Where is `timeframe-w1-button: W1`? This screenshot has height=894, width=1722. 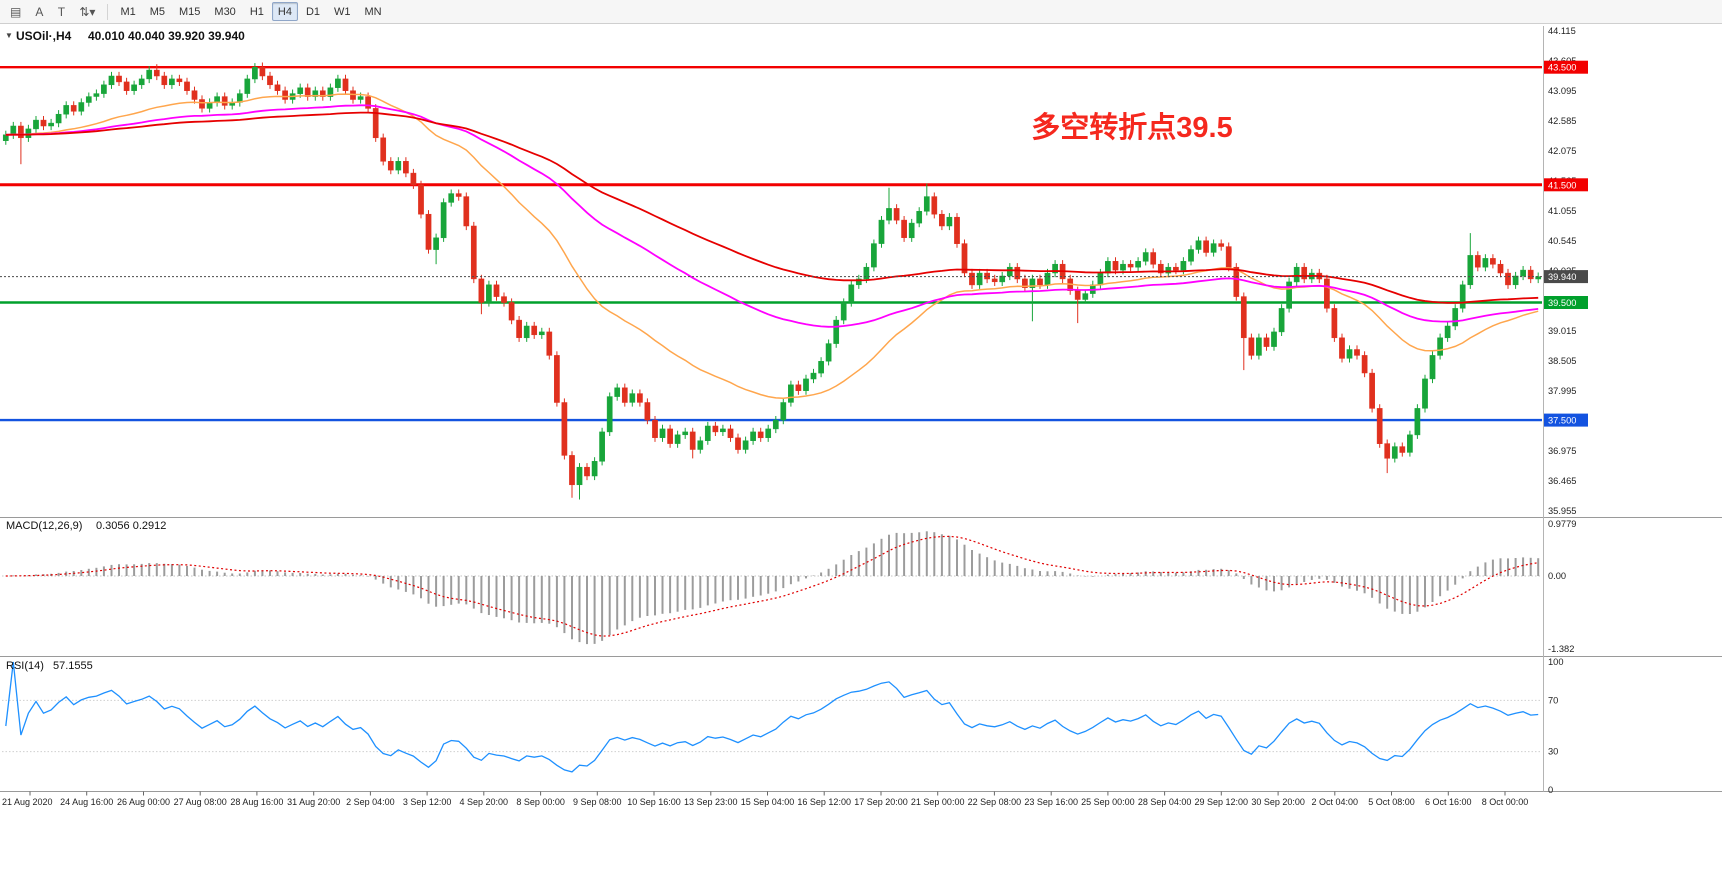
timeframe-w1-button: W1 is located at coordinates (342, 12).